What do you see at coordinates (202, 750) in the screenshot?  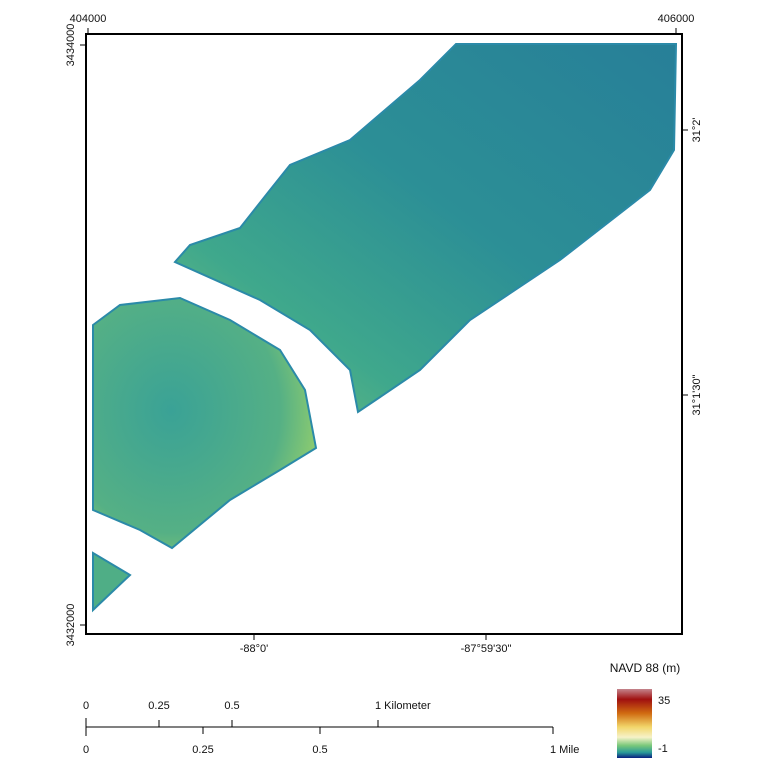 I see `mile-label: 0.25` at bounding box center [202, 750].